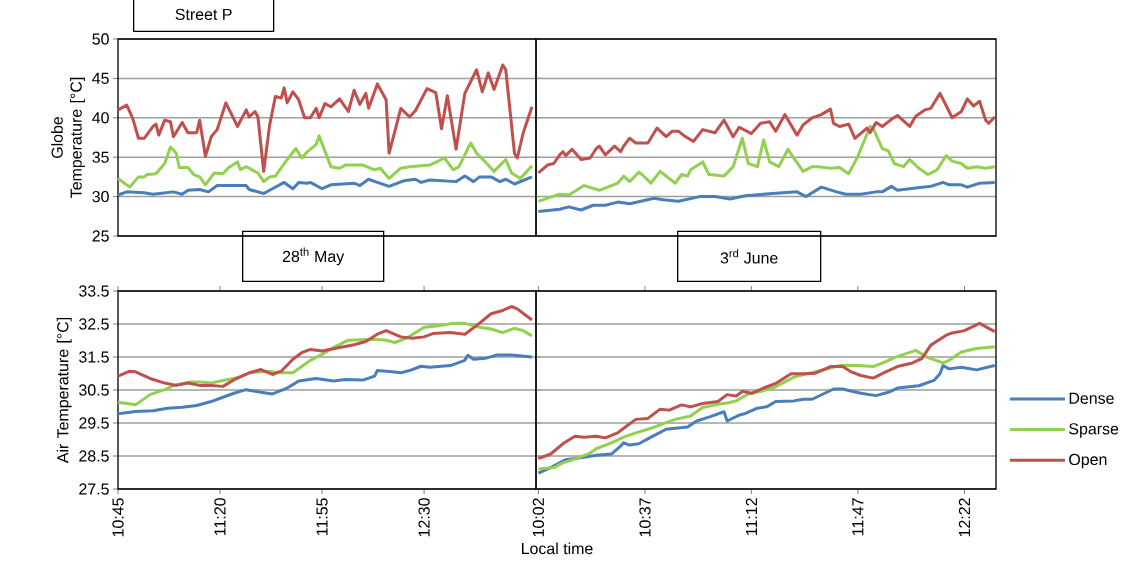 The width and height of the screenshot is (1148, 569). Describe the element at coordinates (94, 423) in the screenshot. I see `y-tick-label: 29.5` at that location.